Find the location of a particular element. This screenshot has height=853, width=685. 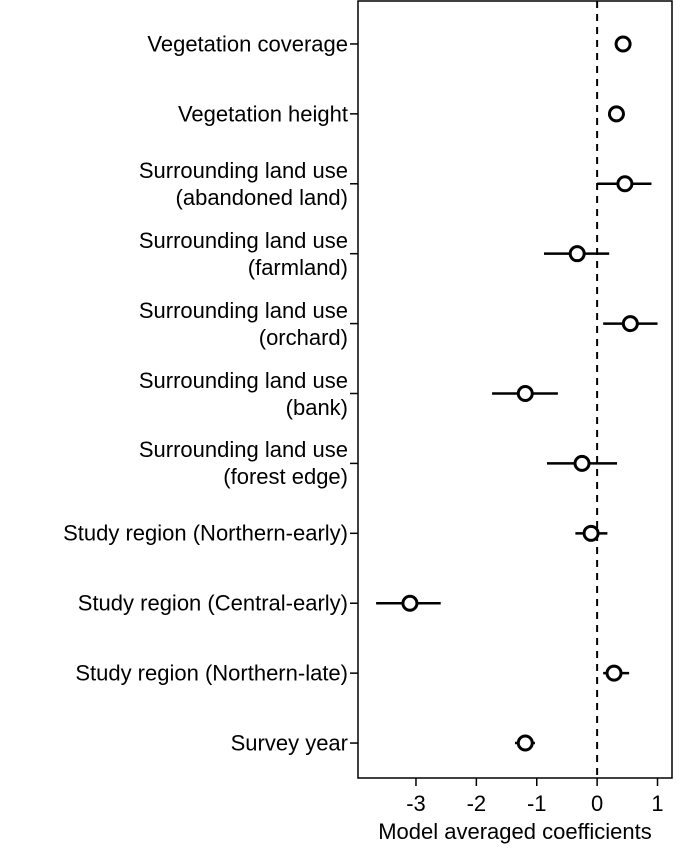

y-tick-label: Surrounding land use (bank) is located at coordinates (243, 393).